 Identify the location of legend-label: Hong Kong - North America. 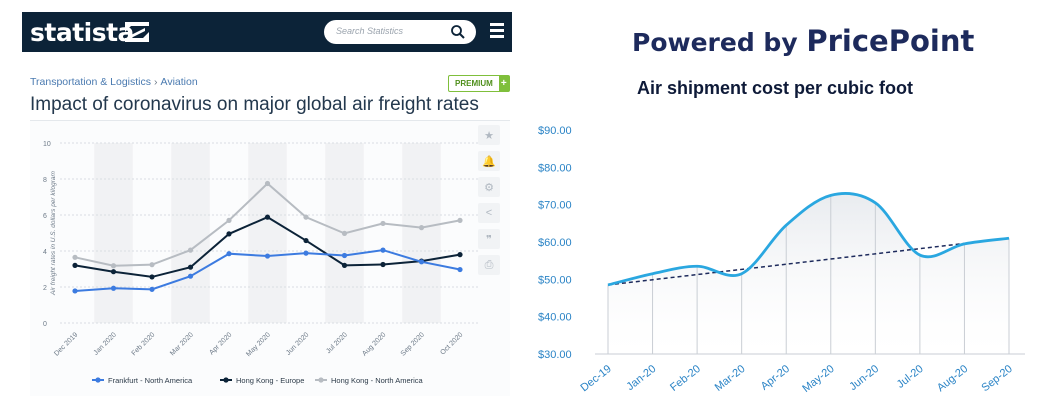
(377, 380).